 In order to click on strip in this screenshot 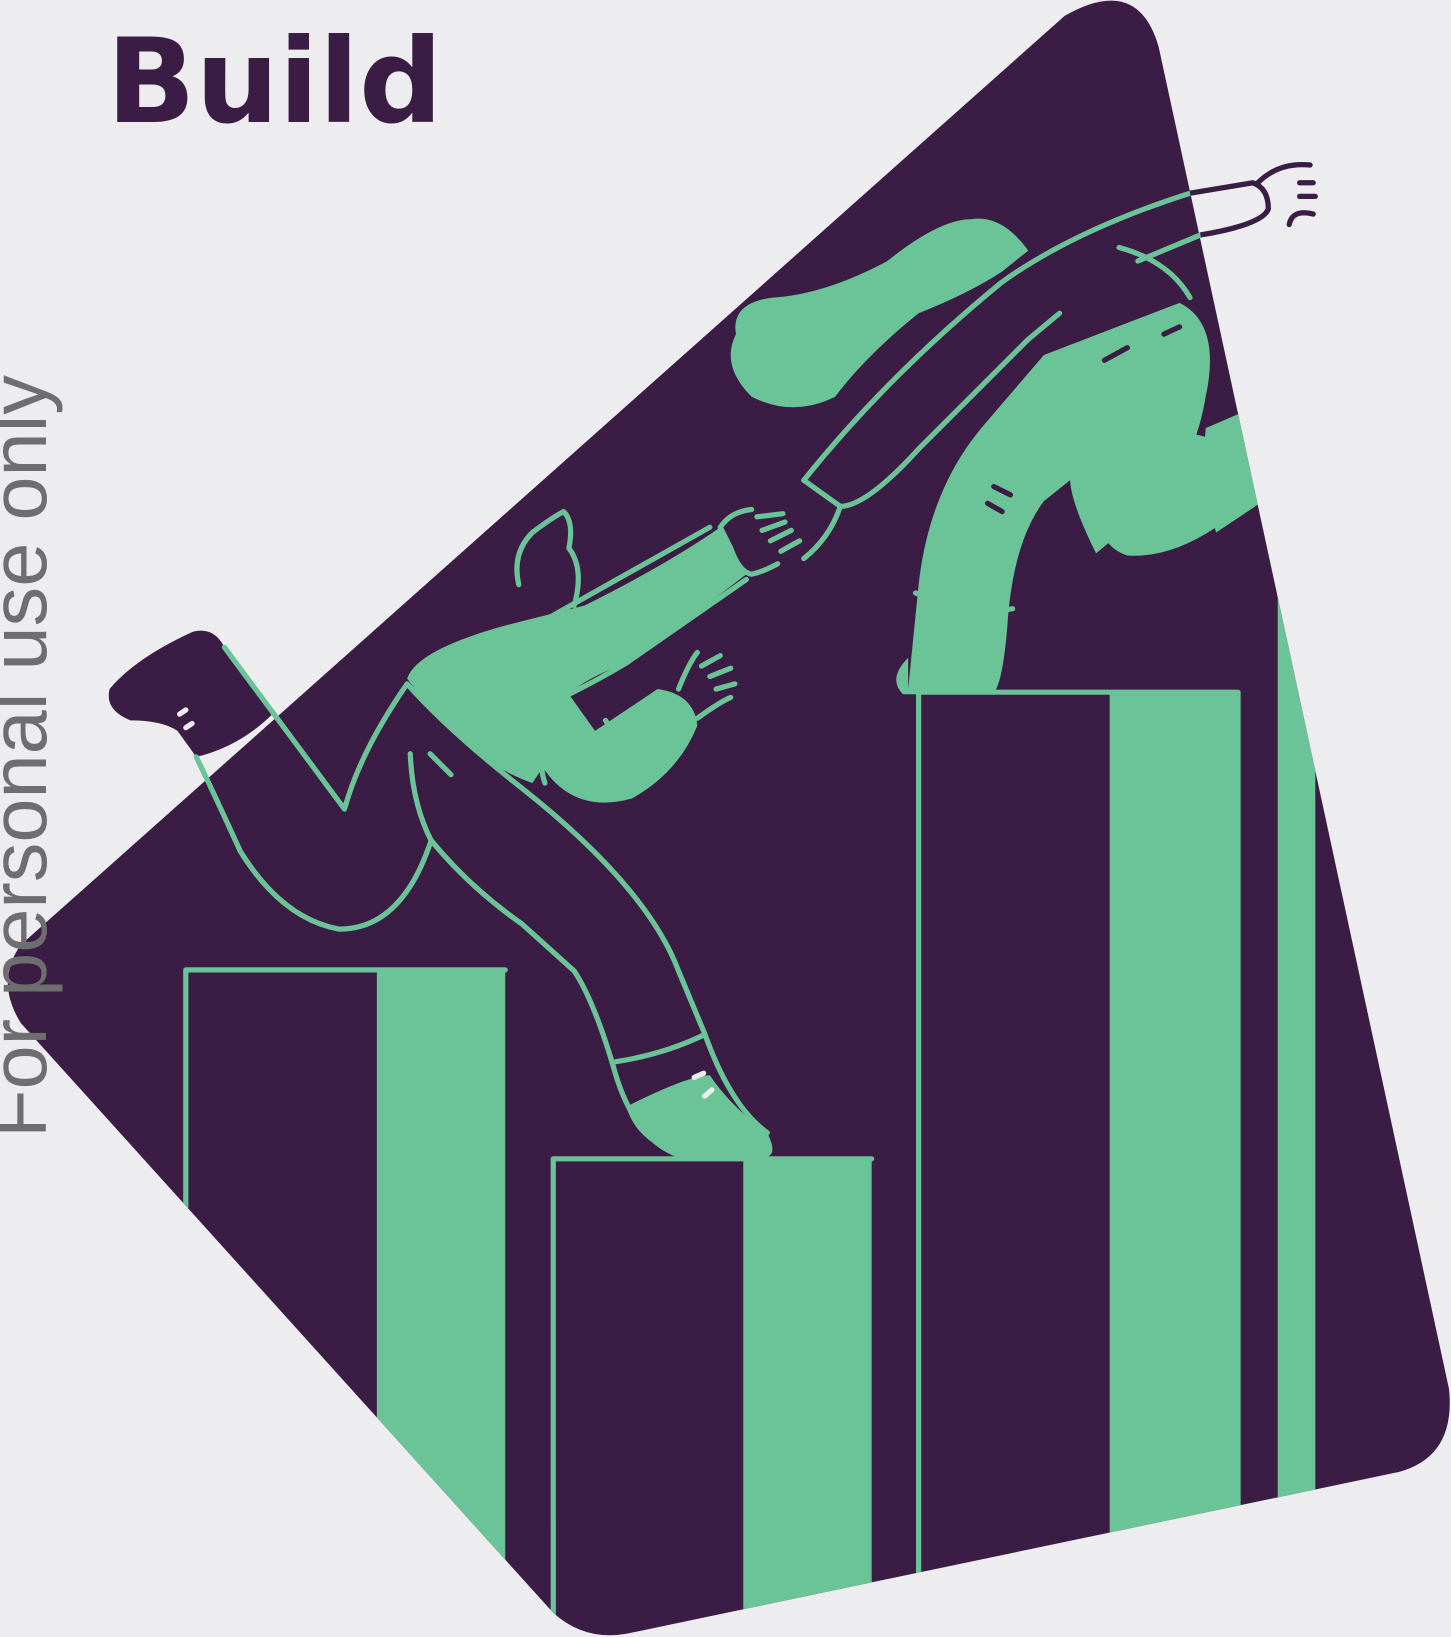, I will do `click(1296, 1065)`.